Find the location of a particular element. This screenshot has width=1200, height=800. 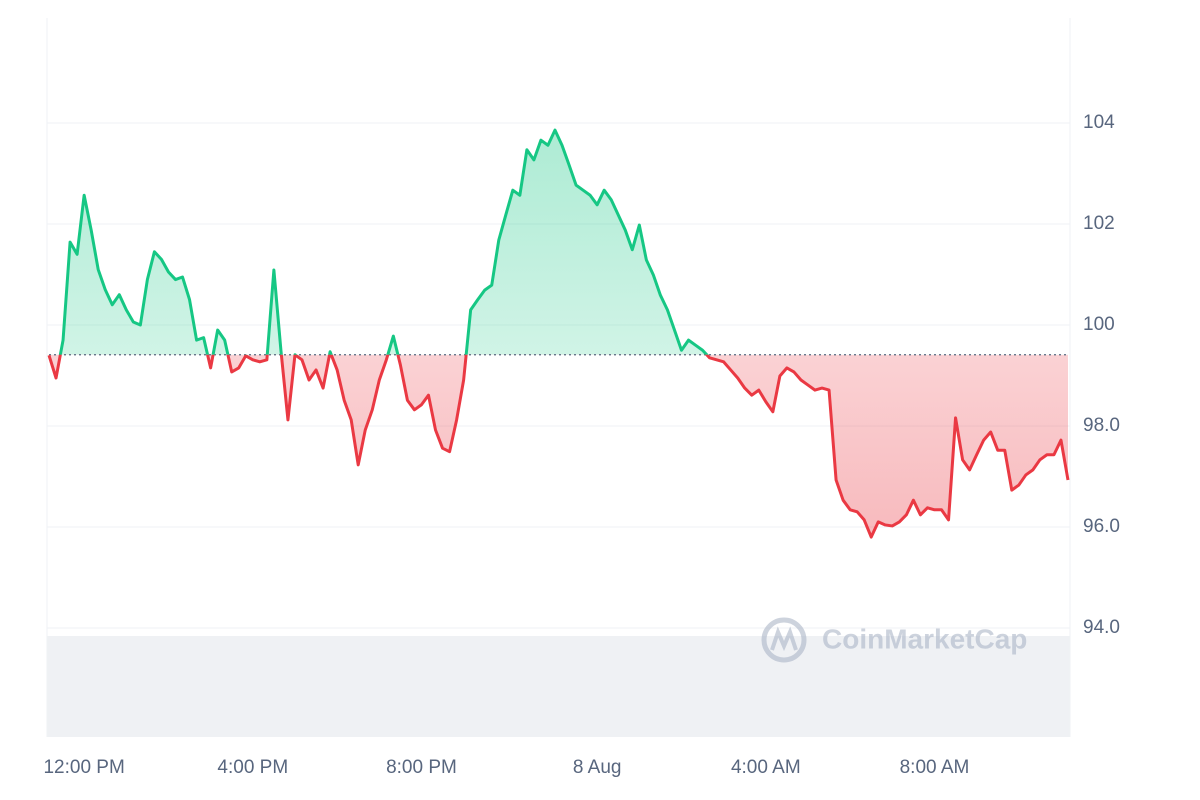

y-tick-label: 102 is located at coordinates (1099, 223).